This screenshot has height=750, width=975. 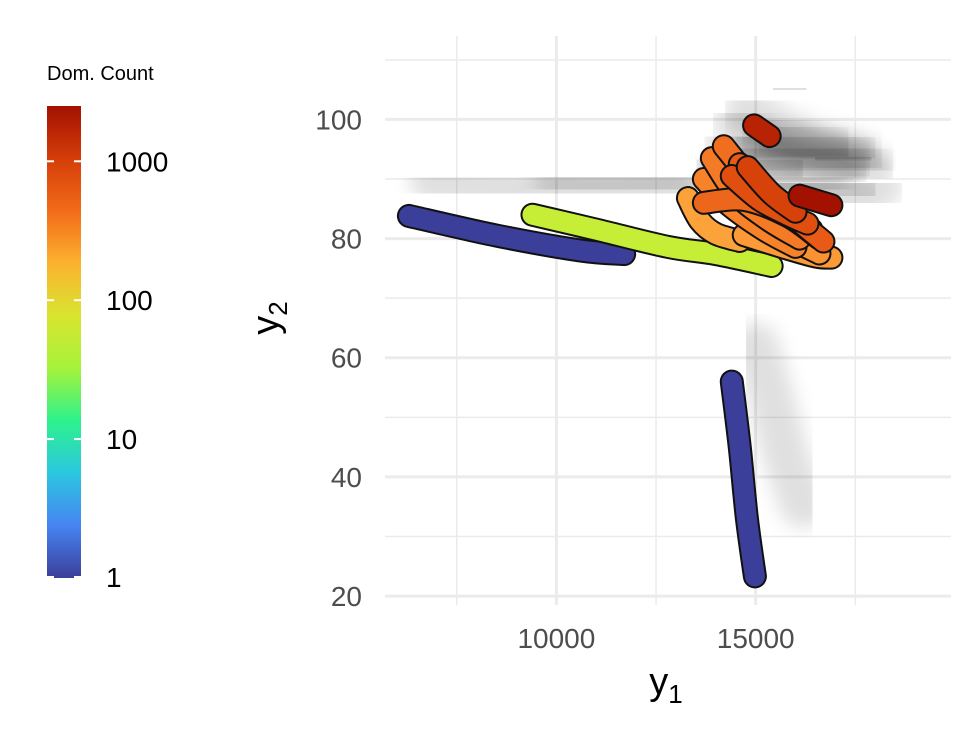 What do you see at coordinates (107, 369) in the screenshot?
I see `legend-breaks: 1 10 100 1000` at bounding box center [107, 369].